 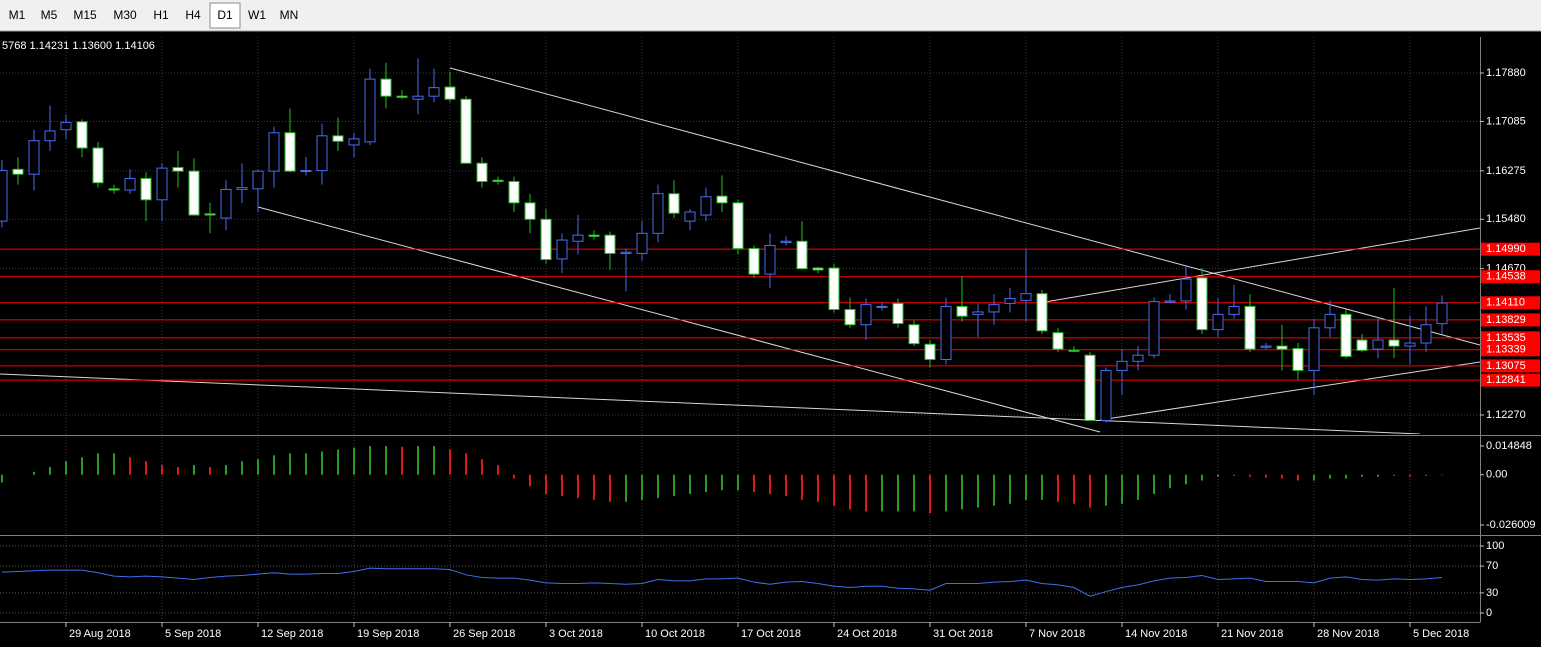 I want to click on ohlc-readout: 5768 1.14231 1.13600 1.14106, so click(x=78, y=46).